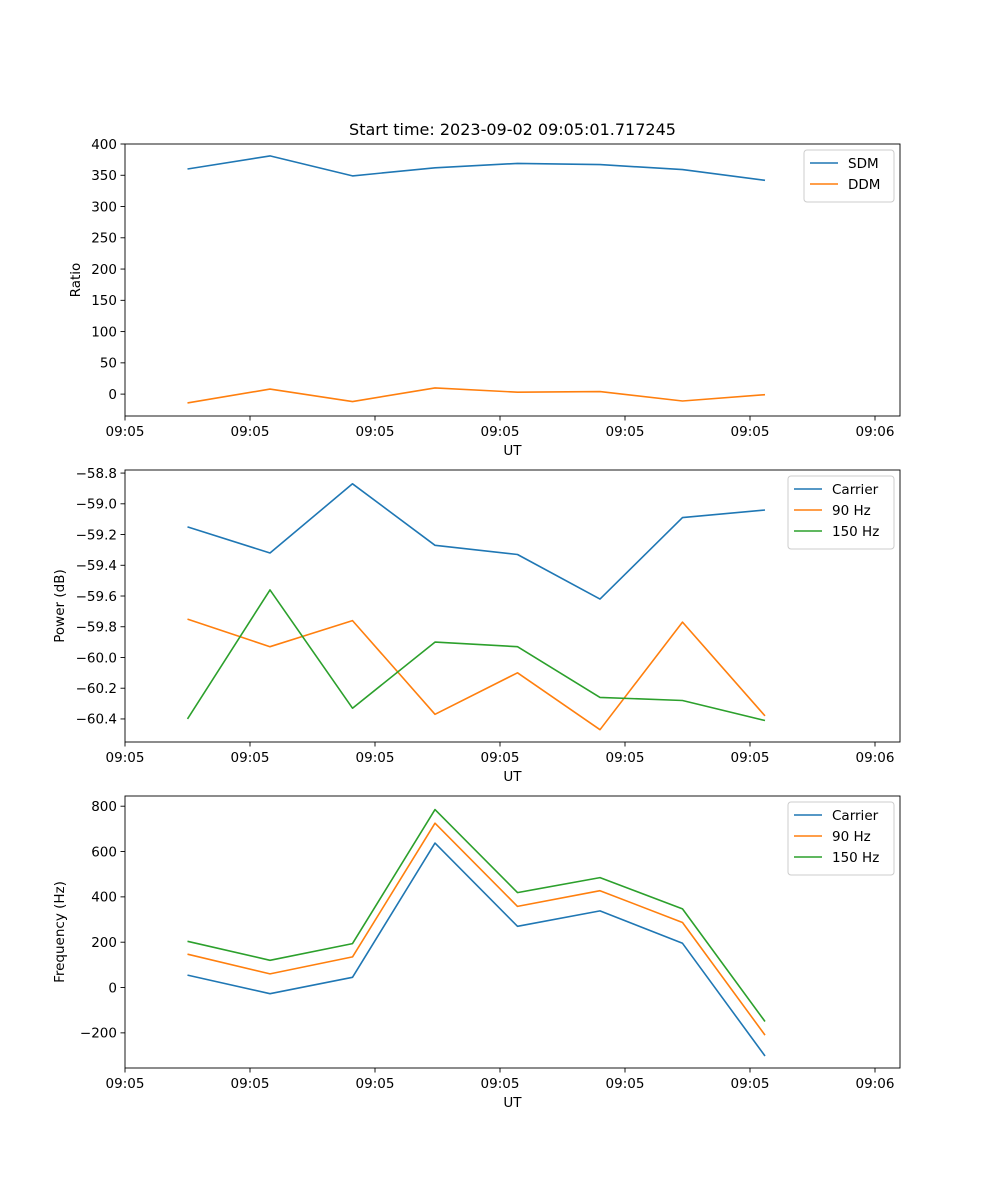  What do you see at coordinates (96, 689) in the screenshot?
I see `y-tick-label: −60.2` at bounding box center [96, 689].